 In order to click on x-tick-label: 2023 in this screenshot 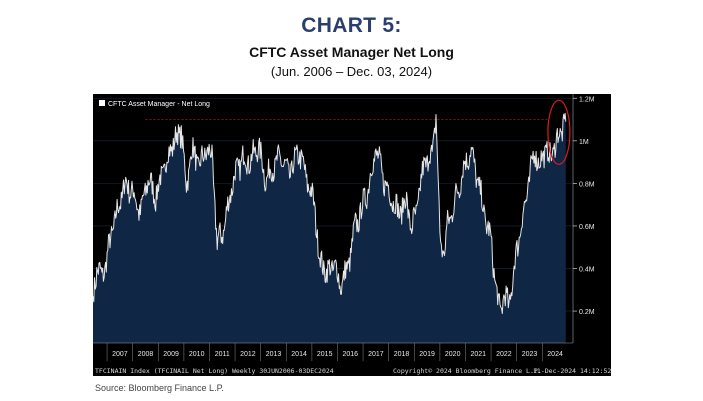, I will do `click(530, 354)`.